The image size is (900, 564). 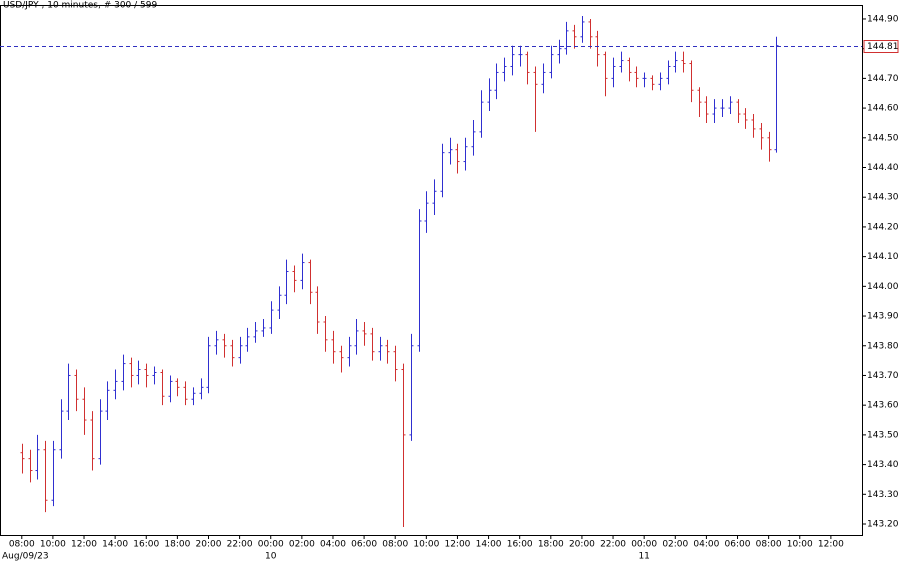 I want to click on y-tick-label: 143.90, so click(x=883, y=317).